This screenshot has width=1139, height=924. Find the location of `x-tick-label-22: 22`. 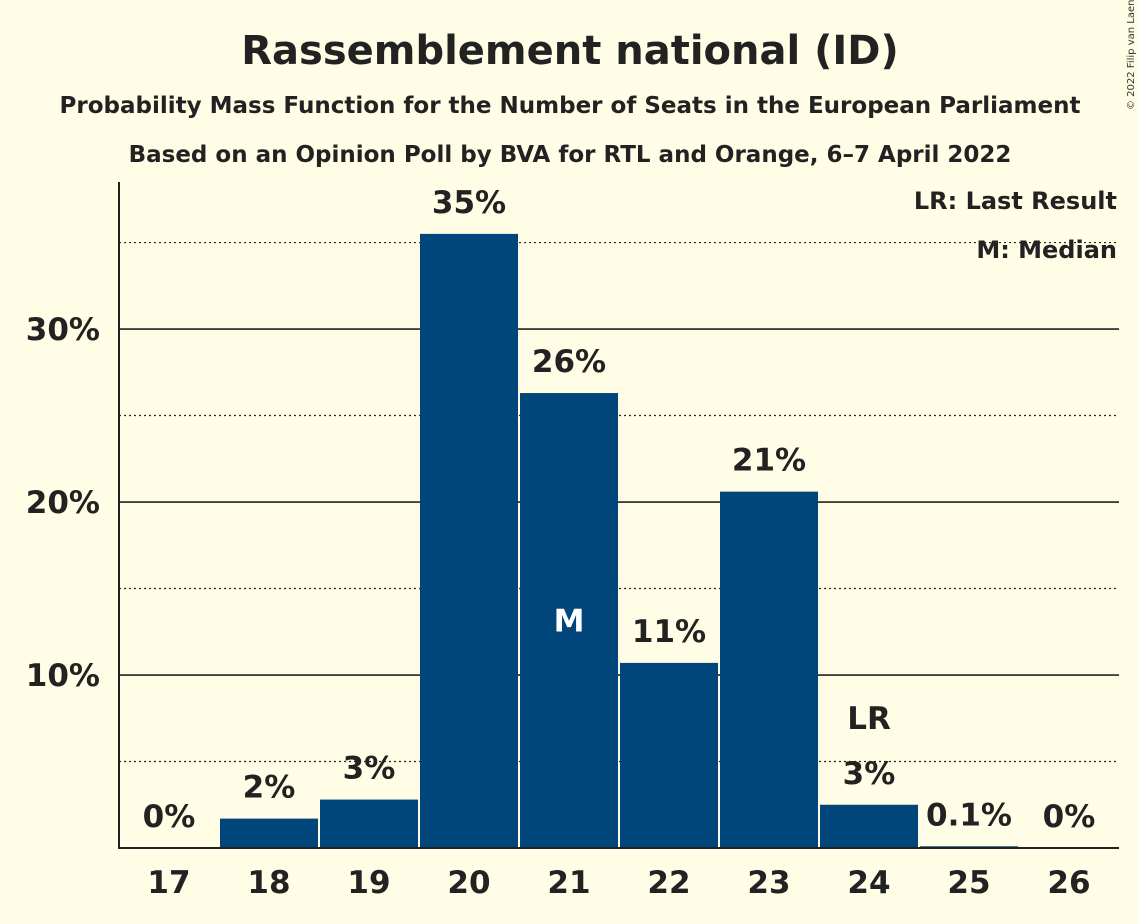

x-tick-label-22: 22 is located at coordinates (668, 883).